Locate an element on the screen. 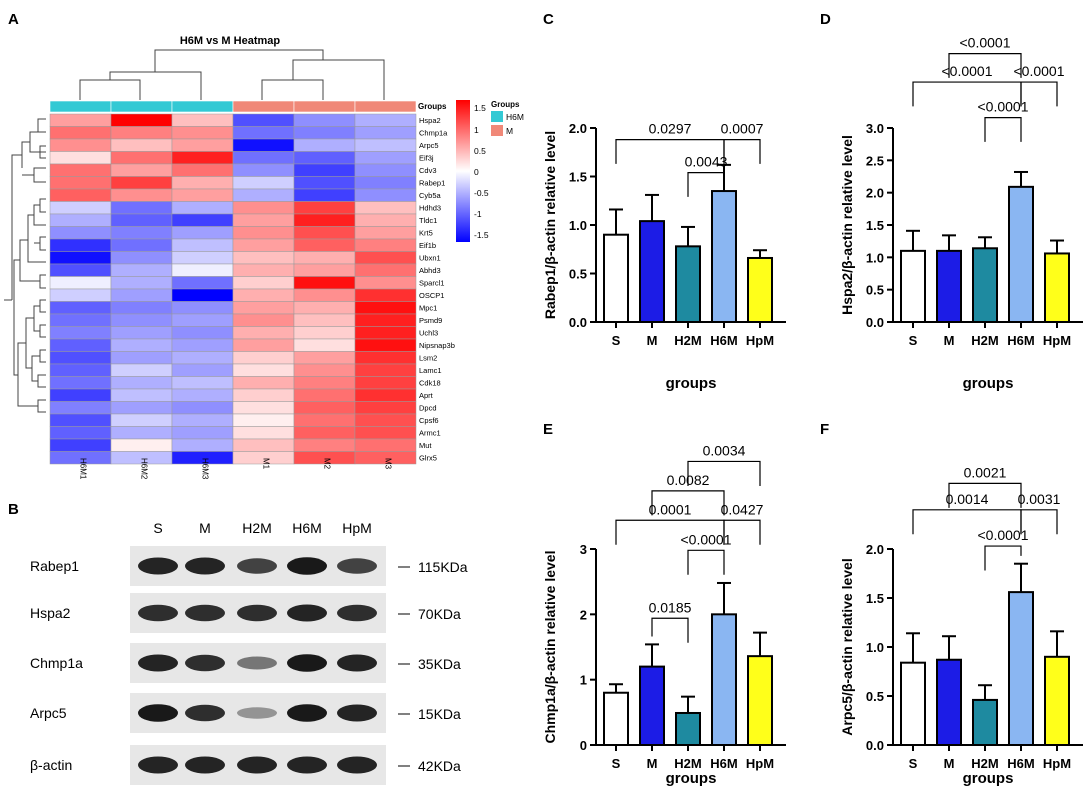  panel-letter-b: B is located at coordinates (13, 509).